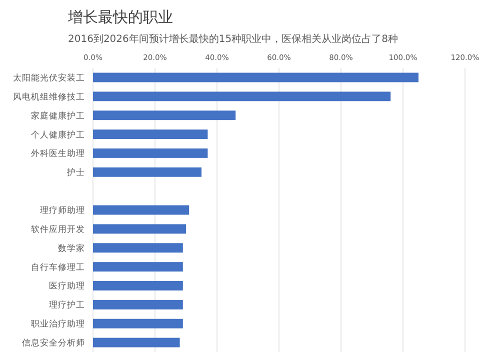  I want to click on y-tick-label: 外科医生助理, so click(58, 154).